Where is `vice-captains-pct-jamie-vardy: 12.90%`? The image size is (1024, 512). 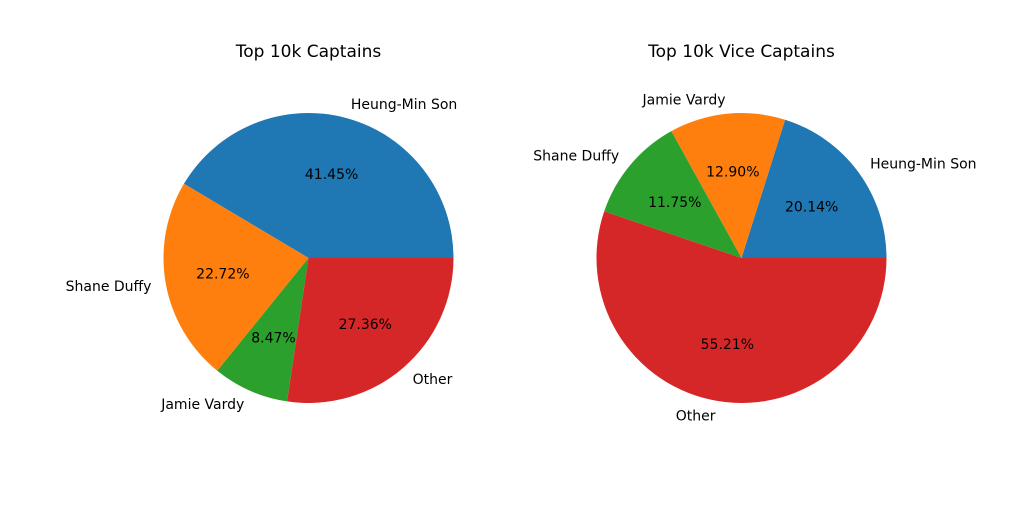
vice-captains-pct-jamie-vardy: 12.90% is located at coordinates (732, 172).